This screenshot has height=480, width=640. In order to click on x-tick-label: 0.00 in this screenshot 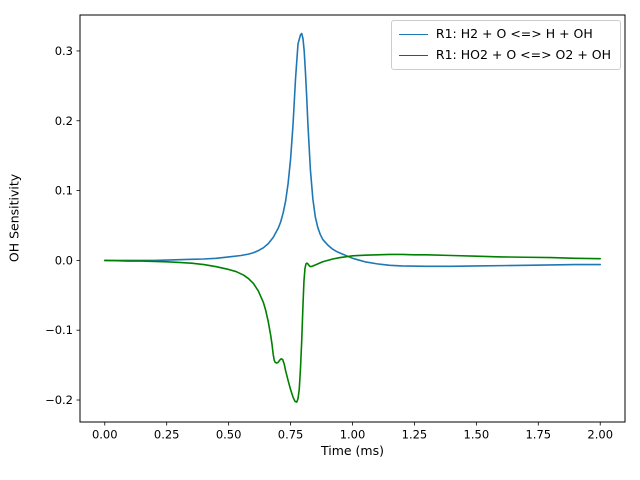, I will do `click(105, 435)`.